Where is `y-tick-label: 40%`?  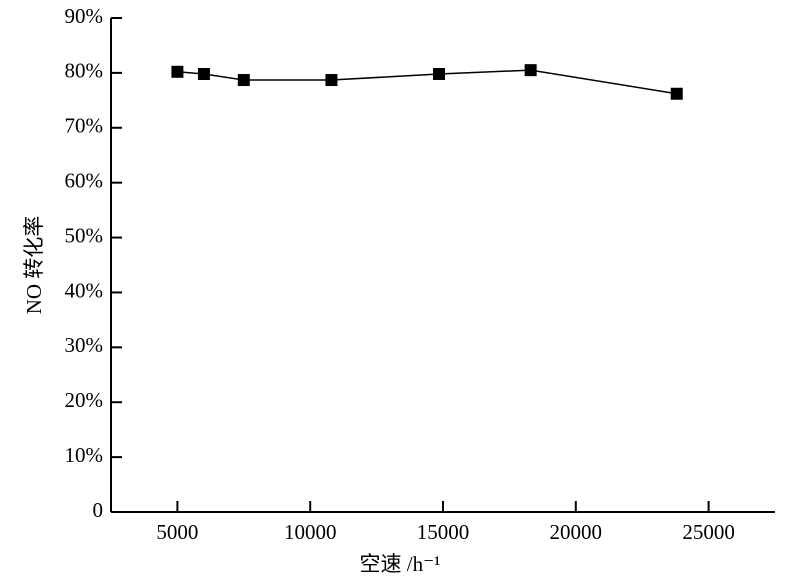
y-tick-label: 40% is located at coordinates (84, 290).